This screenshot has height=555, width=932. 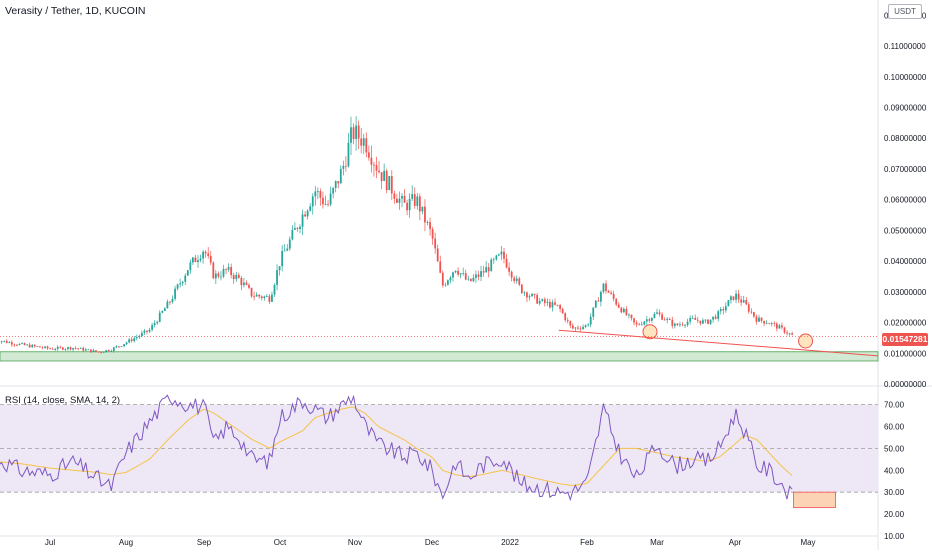 I want to click on rsi-tick-label: 60.00, so click(x=894, y=426).